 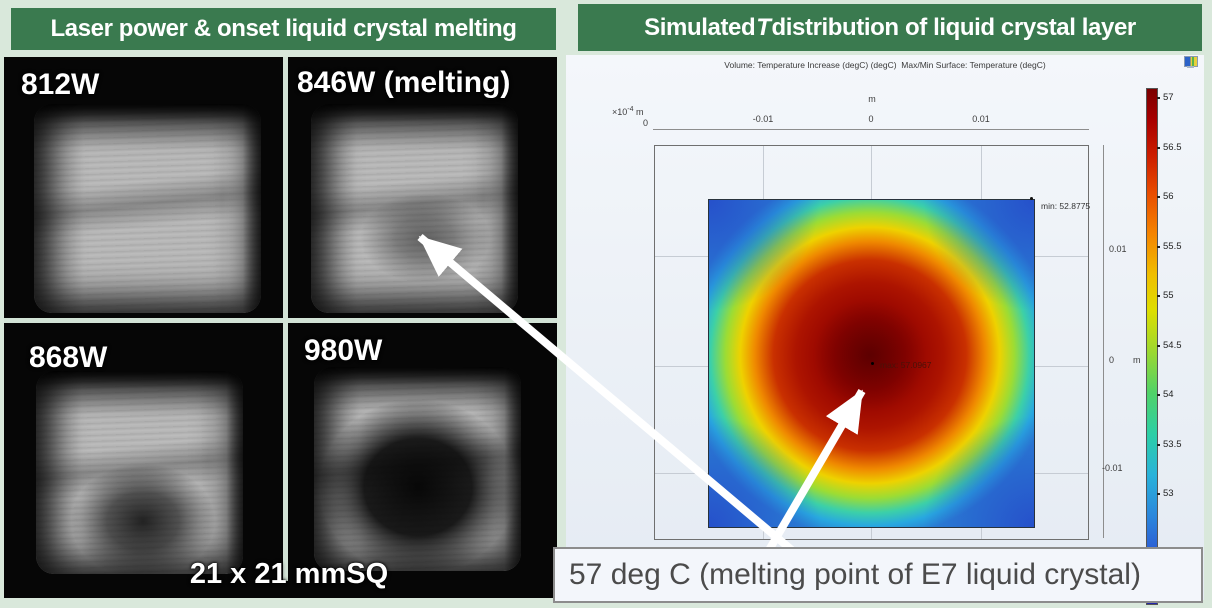 I want to click on x-tick-001: 0.01, so click(x=981, y=119).